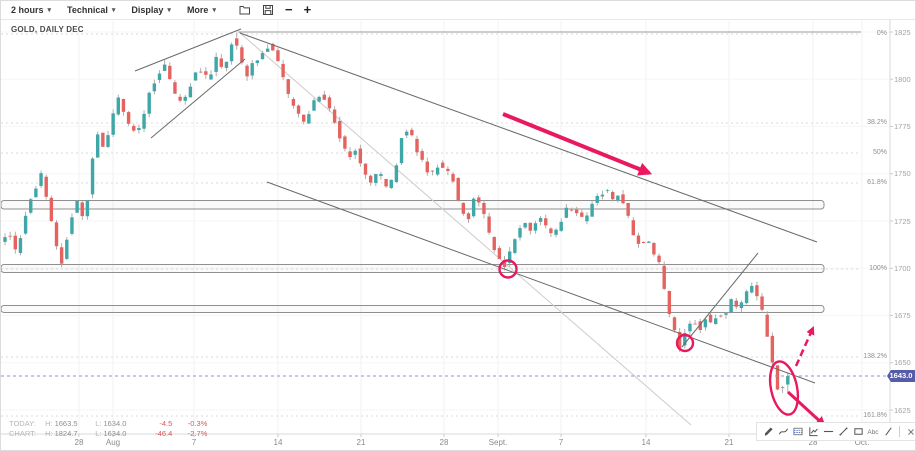 The width and height of the screenshot is (916, 451). Describe the element at coordinates (498, 442) in the screenshot. I see `date-axis-label: Sept.` at that location.